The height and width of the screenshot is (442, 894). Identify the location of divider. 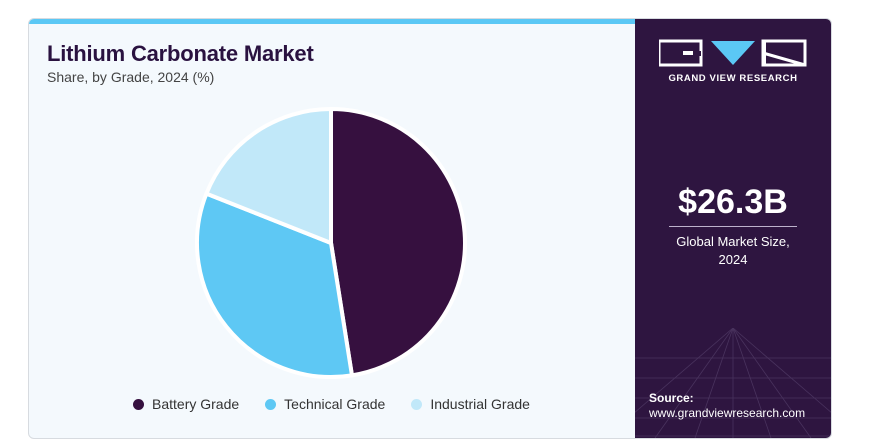
(733, 226).